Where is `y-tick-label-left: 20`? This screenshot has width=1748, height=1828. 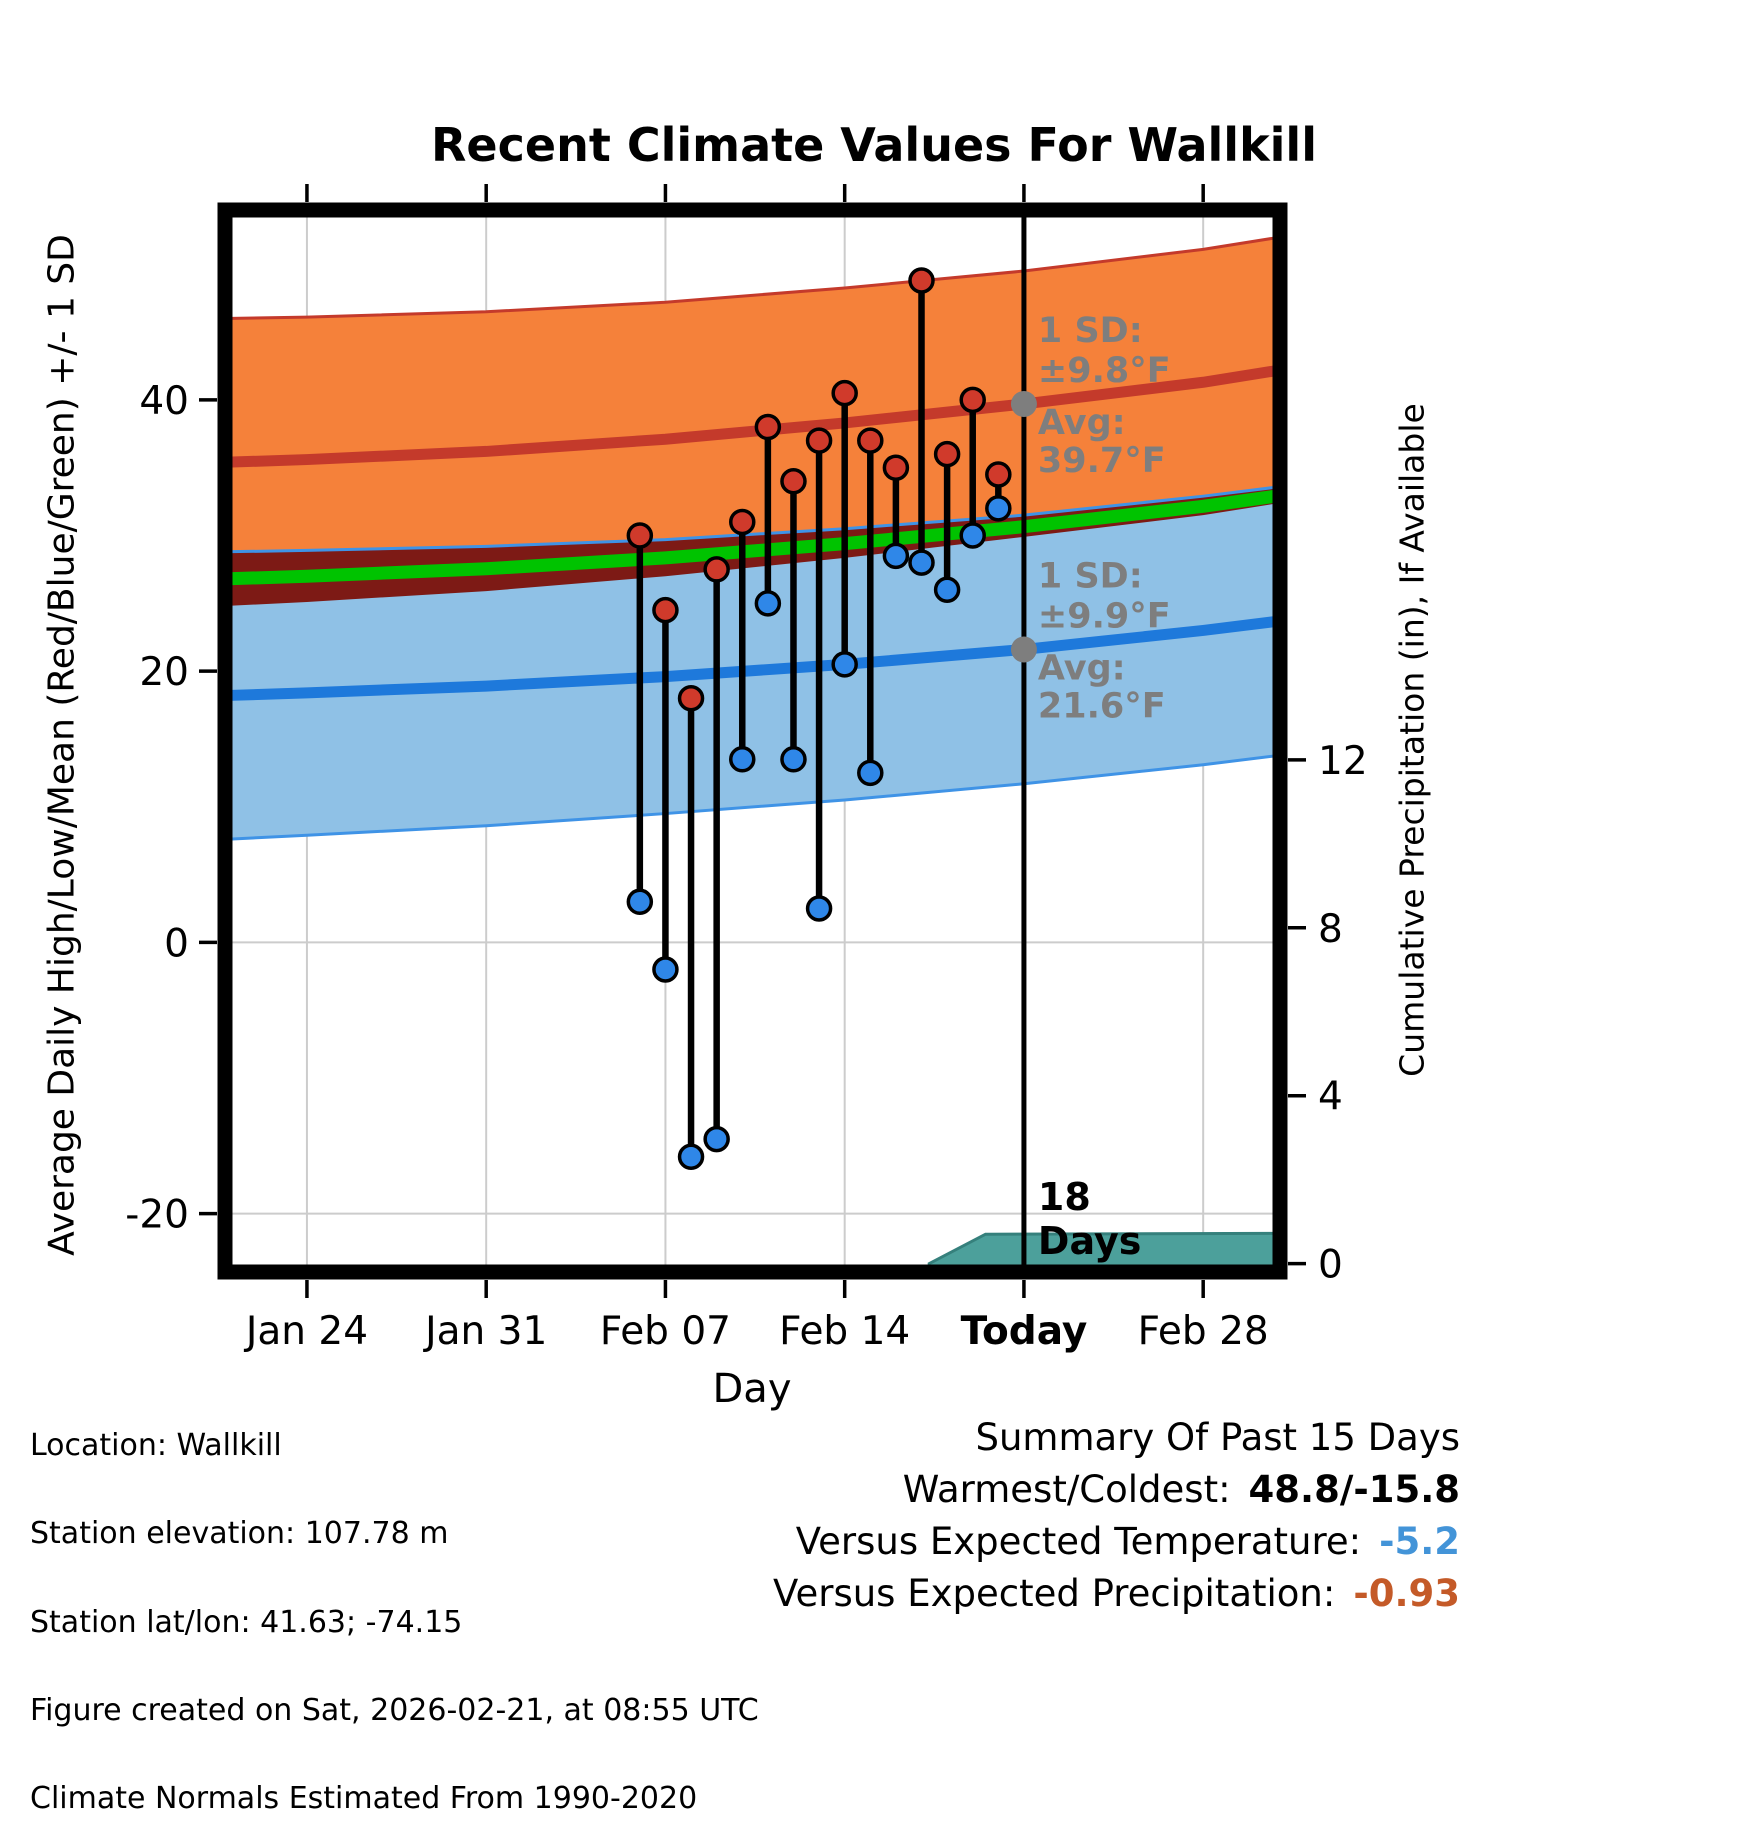
y-tick-label-left: 20 is located at coordinates (164, 672).